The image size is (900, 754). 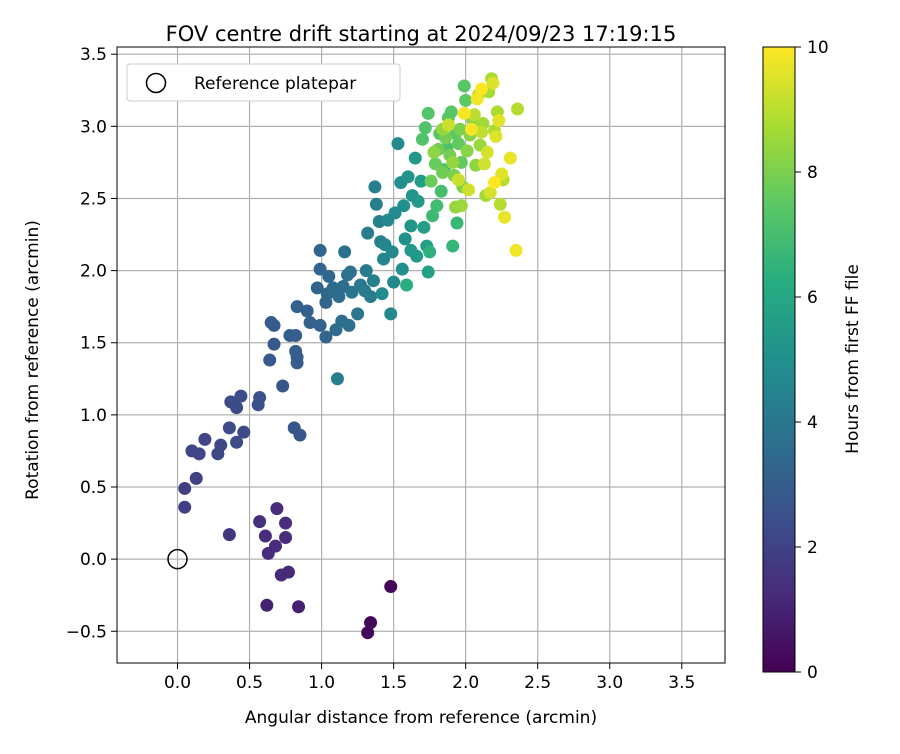 What do you see at coordinates (853, 359) in the screenshot?
I see `colorbar-label: Hours from first FF file` at bounding box center [853, 359].